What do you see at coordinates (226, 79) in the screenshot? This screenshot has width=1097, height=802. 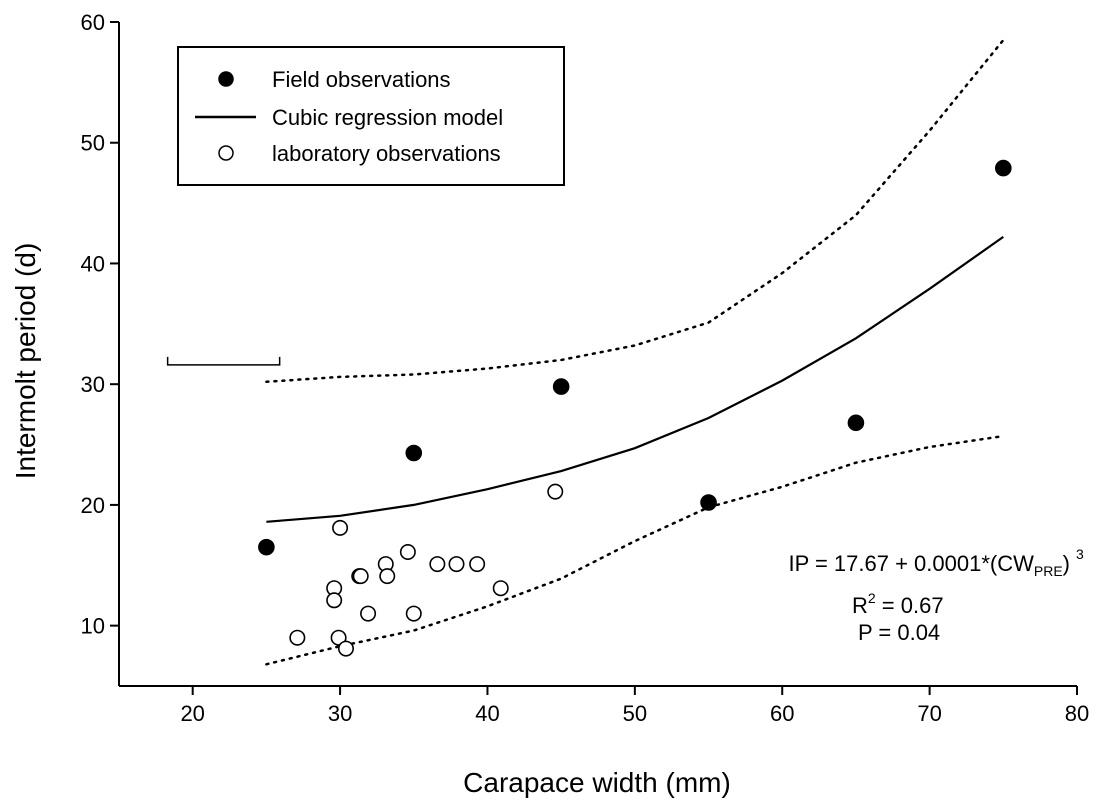 I see `legend-field-marker` at bounding box center [226, 79].